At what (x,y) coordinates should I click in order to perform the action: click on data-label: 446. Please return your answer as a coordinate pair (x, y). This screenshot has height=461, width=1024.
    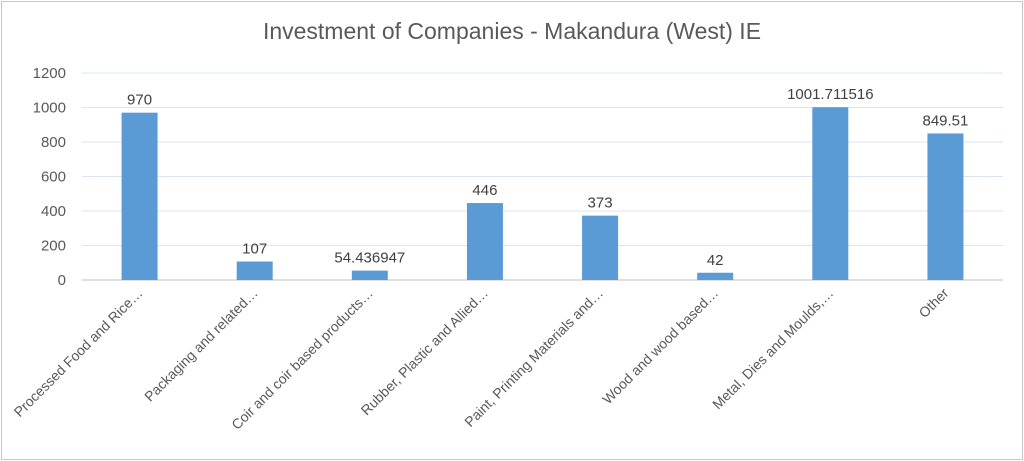
    Looking at the image, I should click on (484, 190).